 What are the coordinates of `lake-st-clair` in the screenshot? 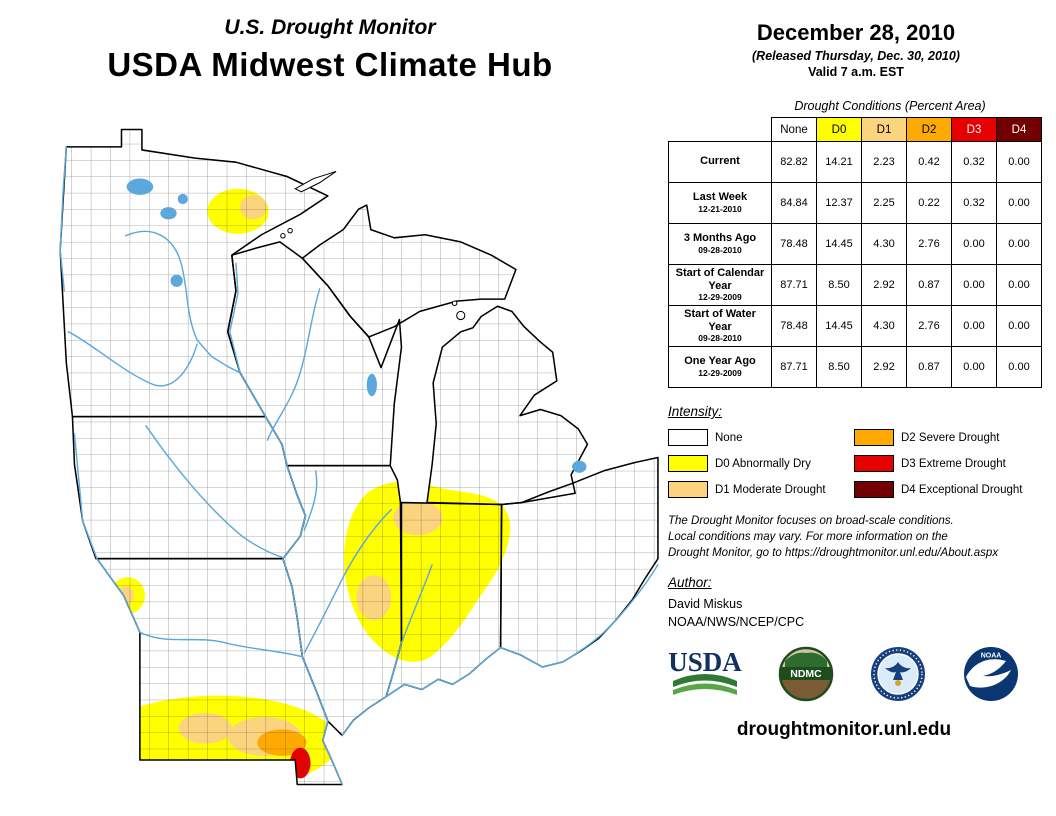 It's located at (579, 466).